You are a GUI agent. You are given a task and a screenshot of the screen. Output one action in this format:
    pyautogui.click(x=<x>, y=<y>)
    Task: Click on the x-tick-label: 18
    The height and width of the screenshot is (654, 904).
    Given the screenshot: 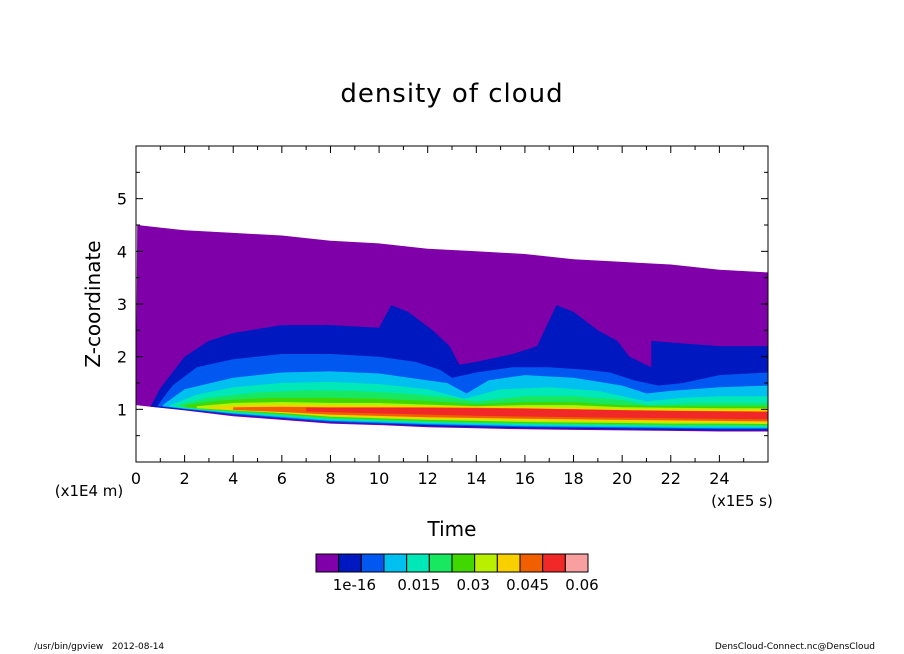 What is the action you would take?
    pyautogui.click(x=573, y=478)
    